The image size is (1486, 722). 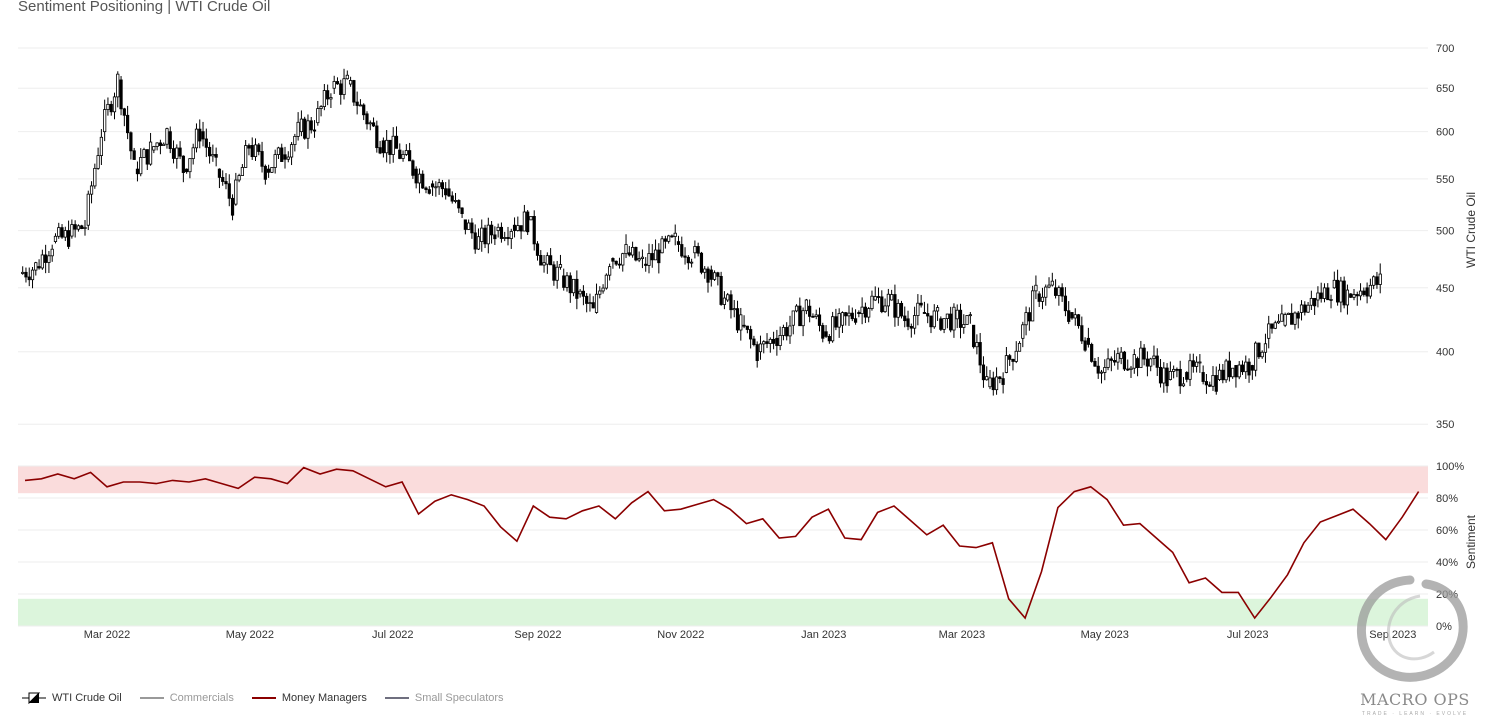 I want to click on legend-item-wti: WTI Crude Oil, so click(x=72, y=698).